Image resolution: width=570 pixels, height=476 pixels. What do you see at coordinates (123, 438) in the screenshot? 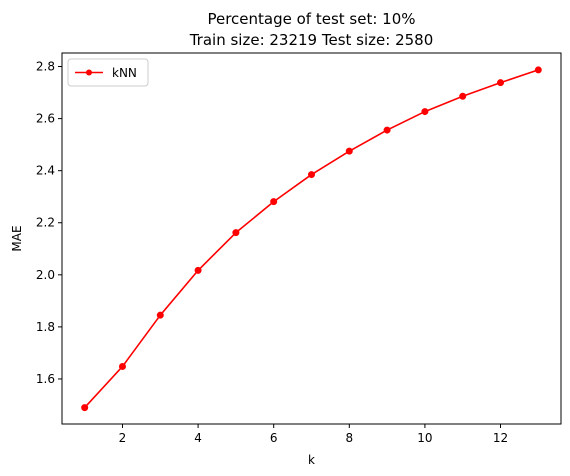
I see `x-tick-label: 2` at bounding box center [123, 438].